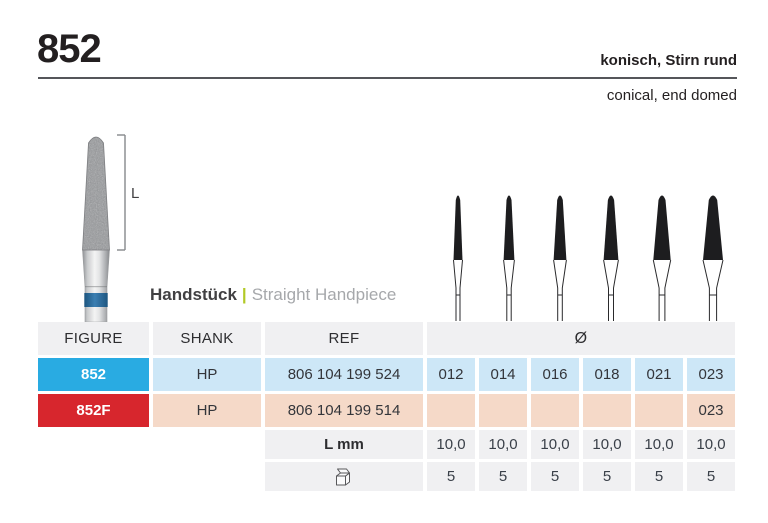 Image resolution: width=768 pixels, height=523 pixels. Describe the element at coordinates (93, 338) in the screenshot. I see `col-header-figure: FIGURE` at that location.